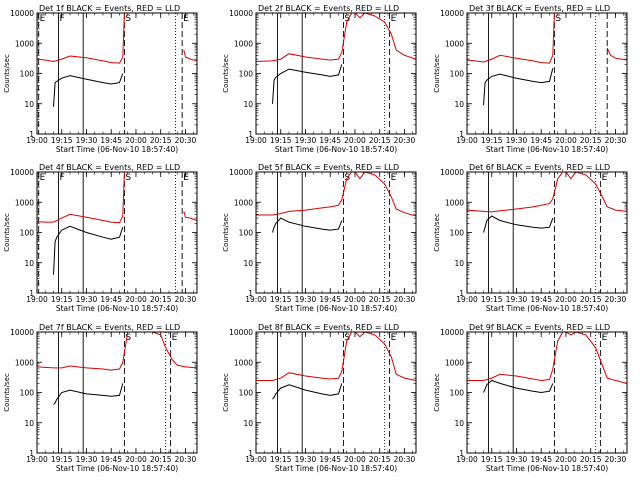  What do you see at coordinates (109, 327) in the screenshot?
I see `panel-title: Det 7f BLACK = Events, RED = LLD` at bounding box center [109, 327].